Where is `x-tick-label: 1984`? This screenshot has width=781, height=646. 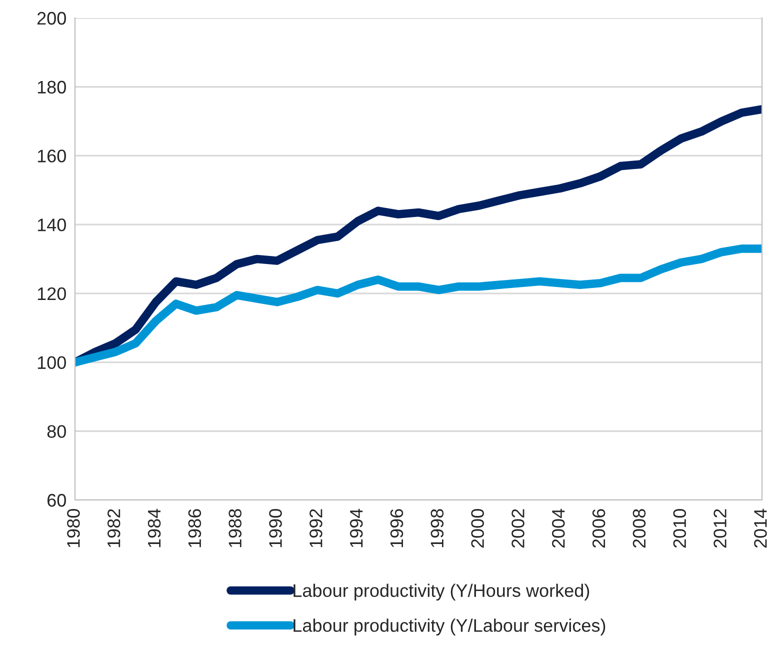 x-tick-label: 1984 is located at coordinates (154, 528).